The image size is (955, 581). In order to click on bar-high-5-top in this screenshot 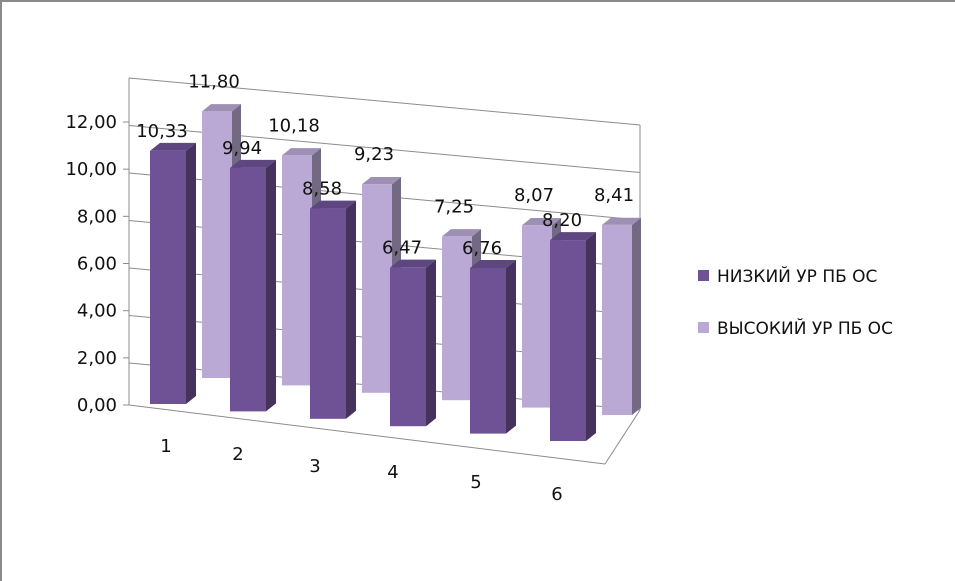, I will do `click(541, 222)`.